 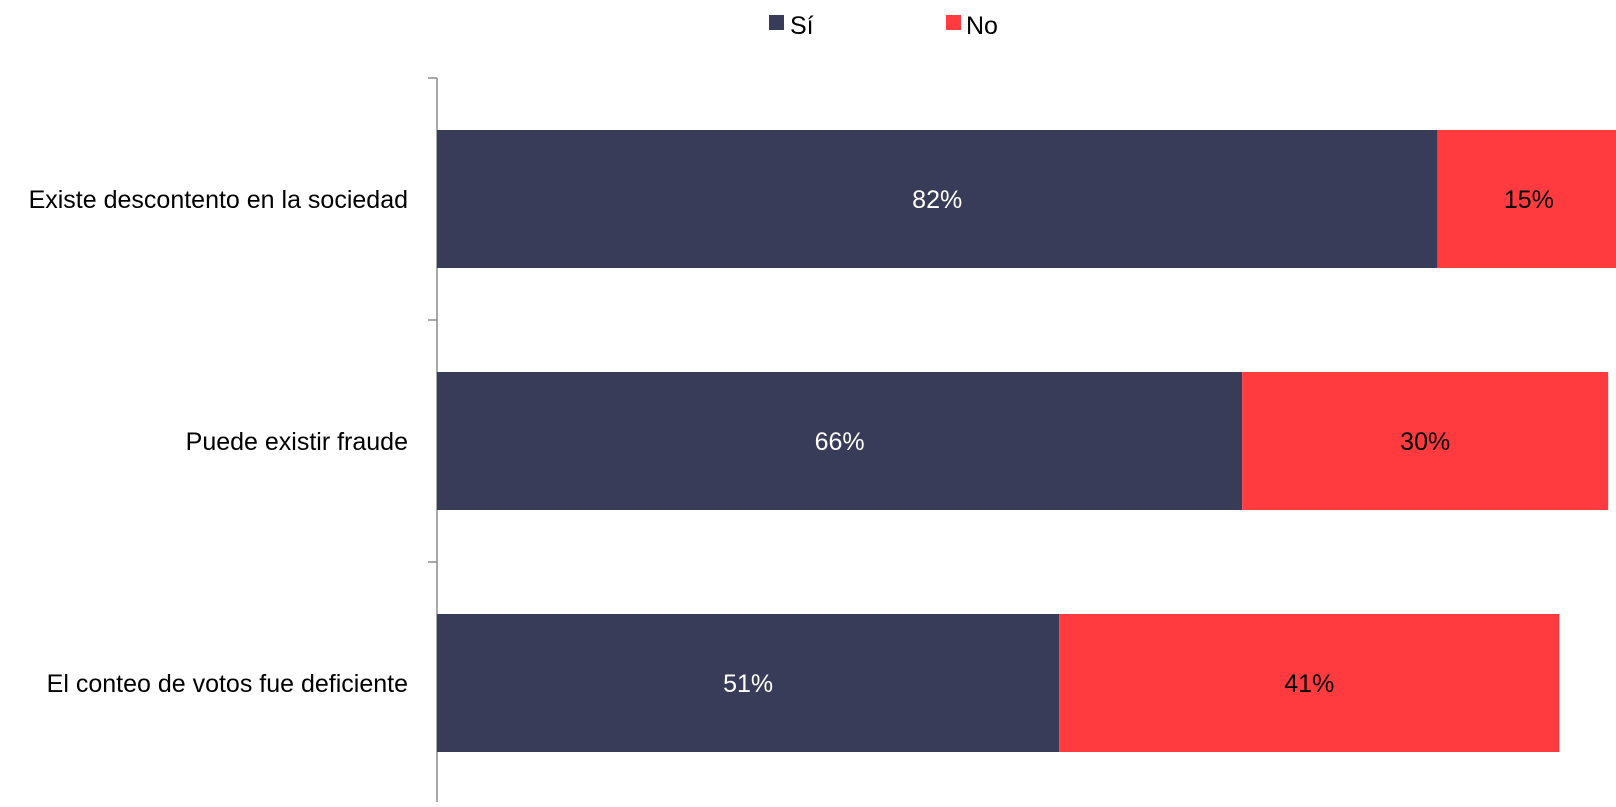 What do you see at coordinates (227, 684) in the screenshot?
I see `category-label-3: El conteo de votos fue deficiente` at bounding box center [227, 684].